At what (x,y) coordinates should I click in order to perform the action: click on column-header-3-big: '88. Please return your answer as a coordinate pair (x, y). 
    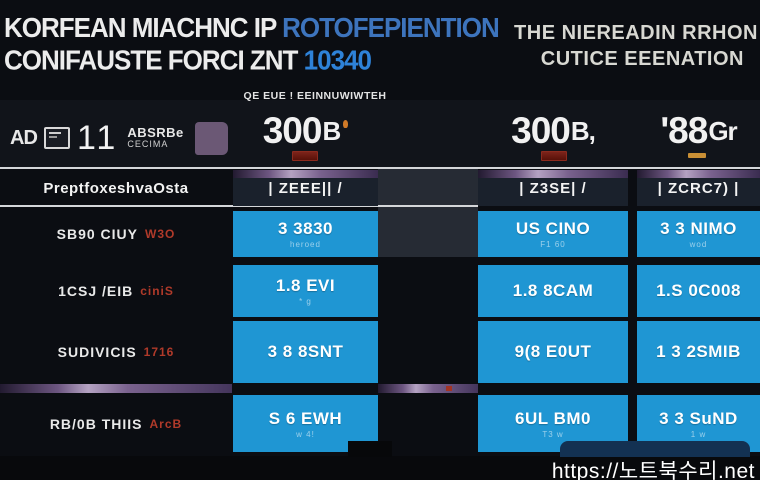
    Looking at the image, I should click on (684, 130).